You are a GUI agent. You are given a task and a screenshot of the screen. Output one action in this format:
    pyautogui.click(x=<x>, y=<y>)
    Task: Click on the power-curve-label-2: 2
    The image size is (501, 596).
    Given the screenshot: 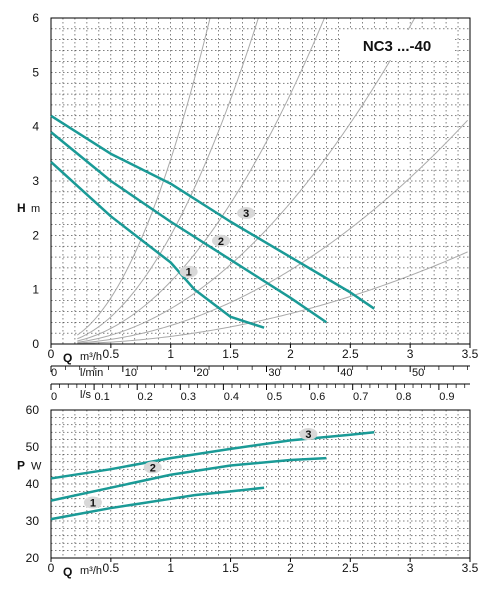 What is the action you would take?
    pyautogui.click(x=153, y=468)
    